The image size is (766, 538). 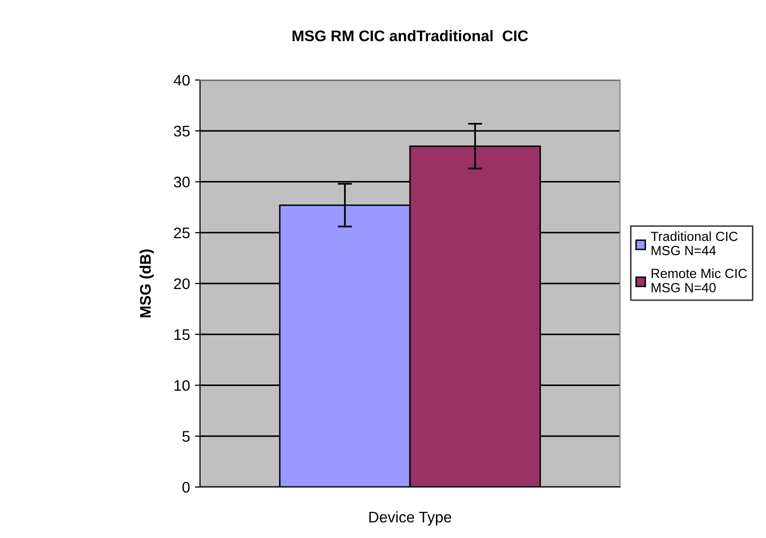 I want to click on y-tick-label: 25, so click(x=182, y=232).